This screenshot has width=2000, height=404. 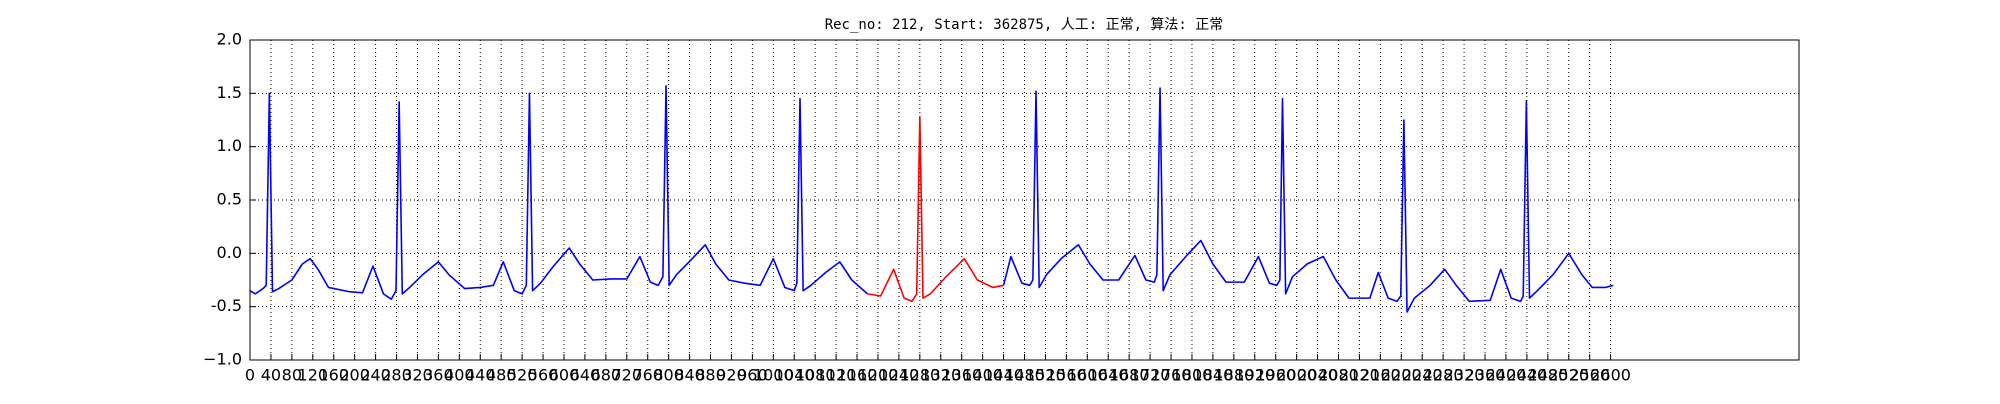 I want to click on x-tick-label: 520, so click(x=522, y=375).